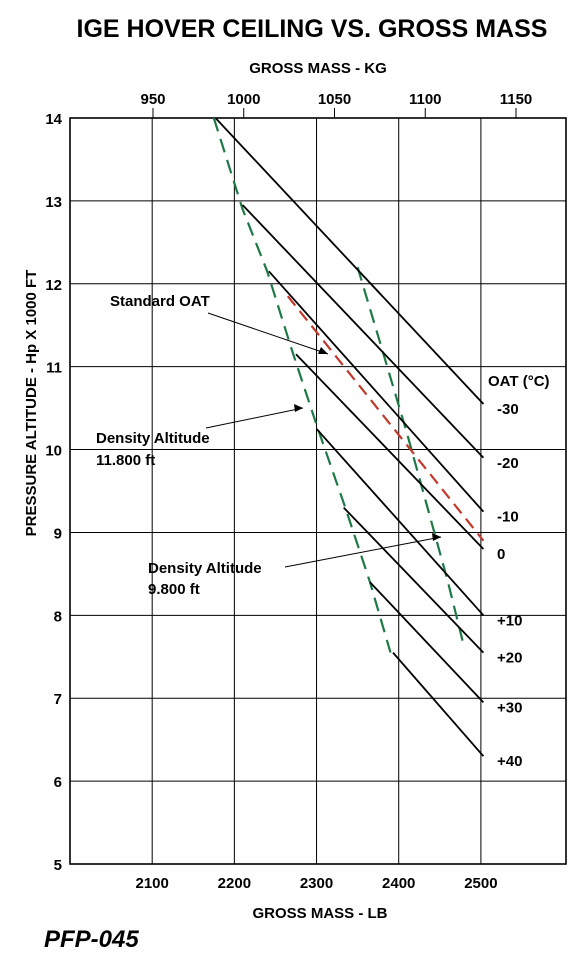  I want to click on x-tick-label: 2300, so click(316, 883).